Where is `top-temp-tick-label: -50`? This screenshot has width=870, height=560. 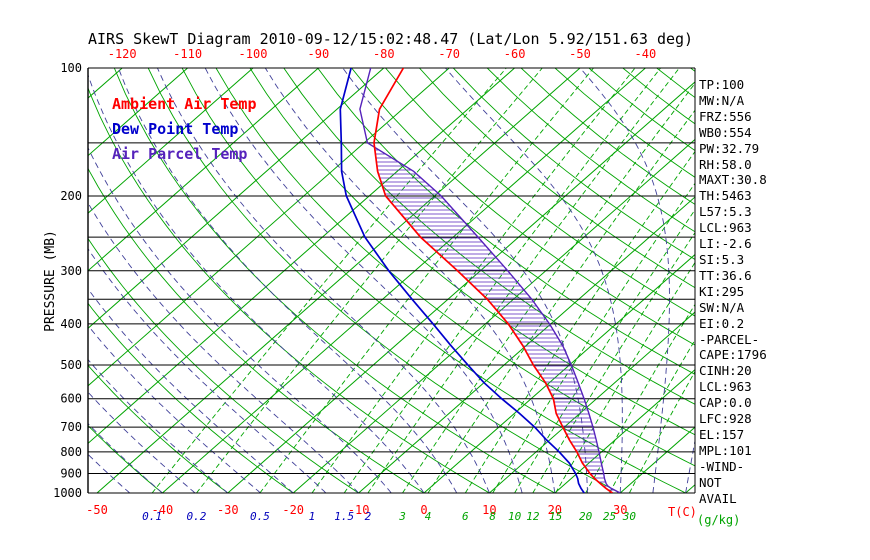
top-temp-tick-label: -50 is located at coordinates (580, 54).